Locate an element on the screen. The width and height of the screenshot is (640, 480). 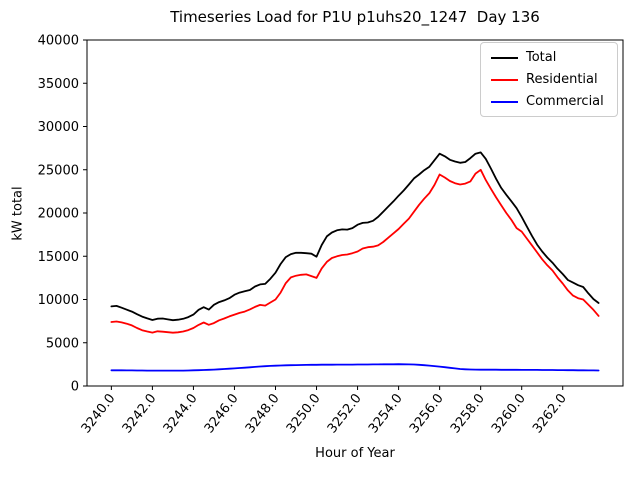
x-tick-label: 3240.0 is located at coordinates (99, 413).